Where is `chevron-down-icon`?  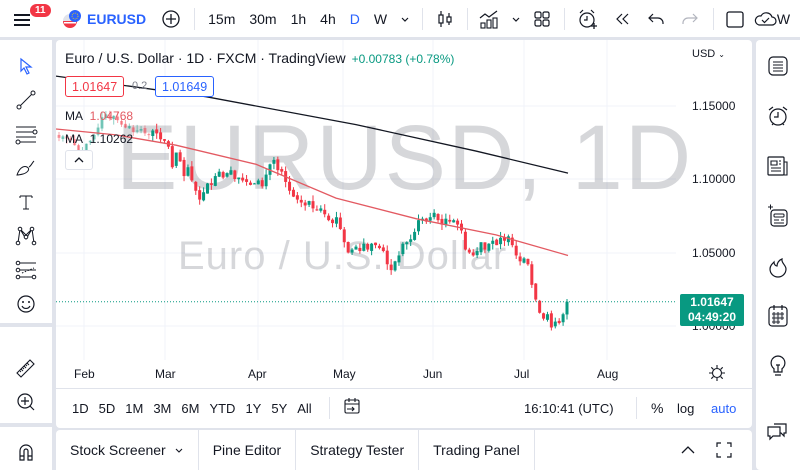 chevron-down-icon is located at coordinates (405, 19).